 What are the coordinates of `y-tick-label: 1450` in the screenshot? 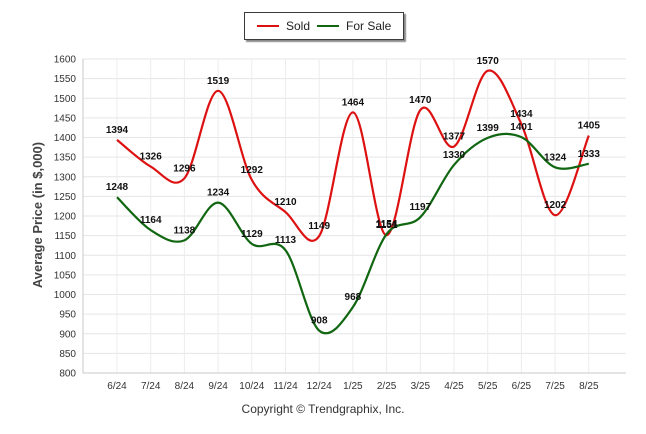 It's located at (65, 118).